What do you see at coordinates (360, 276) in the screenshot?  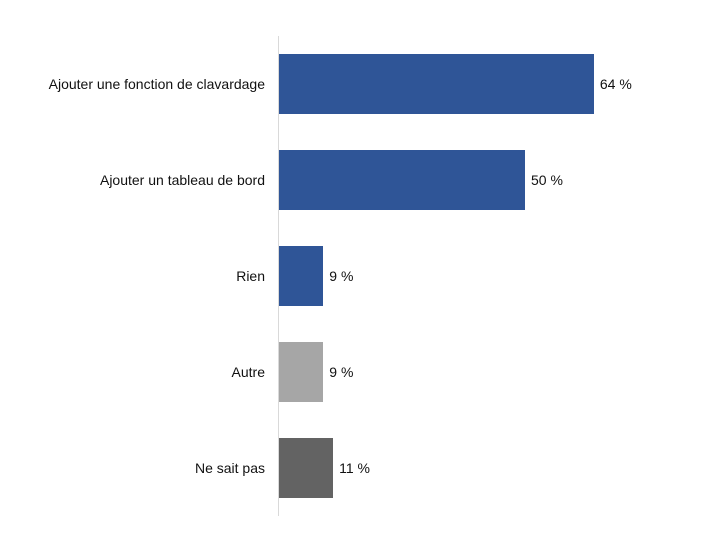 I see `bar-row: Rien 9 %` at bounding box center [360, 276].